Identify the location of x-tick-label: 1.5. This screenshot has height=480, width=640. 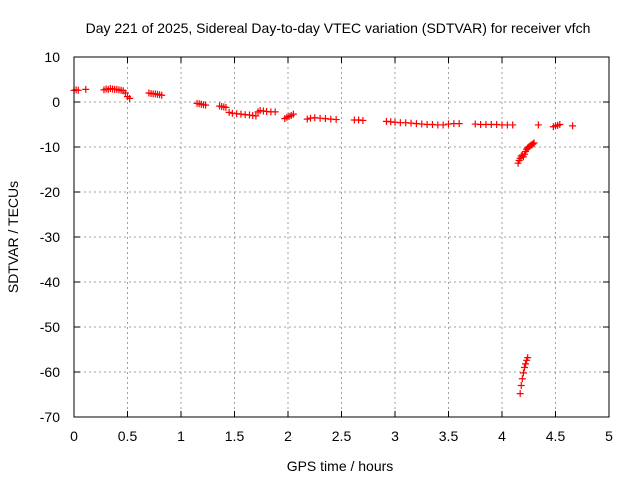
(235, 436).